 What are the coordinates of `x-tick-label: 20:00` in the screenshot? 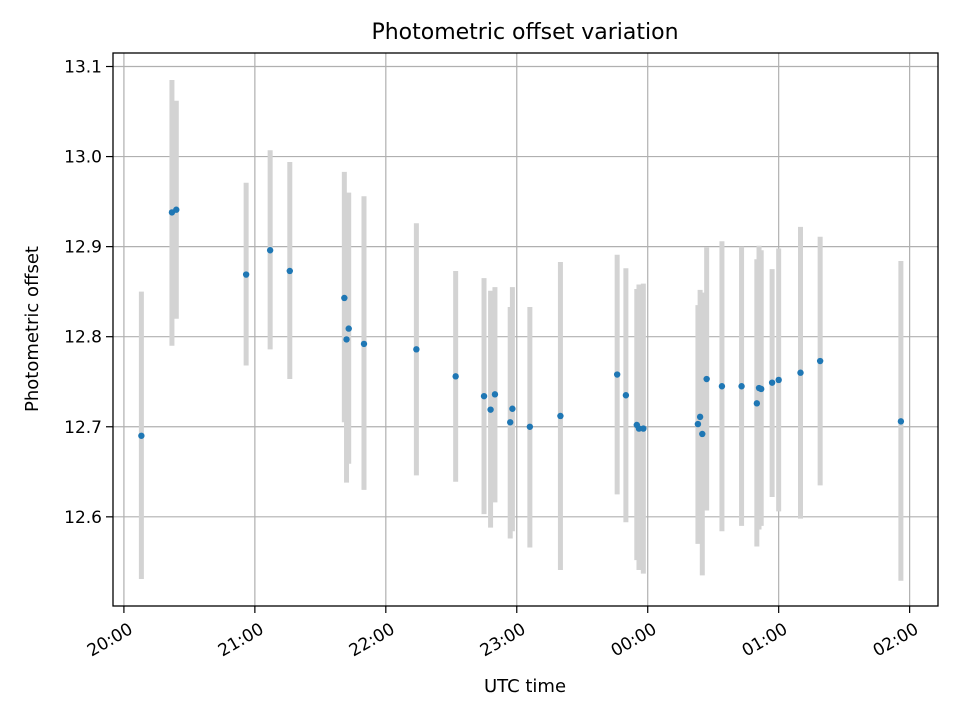 It's located at (110, 640).